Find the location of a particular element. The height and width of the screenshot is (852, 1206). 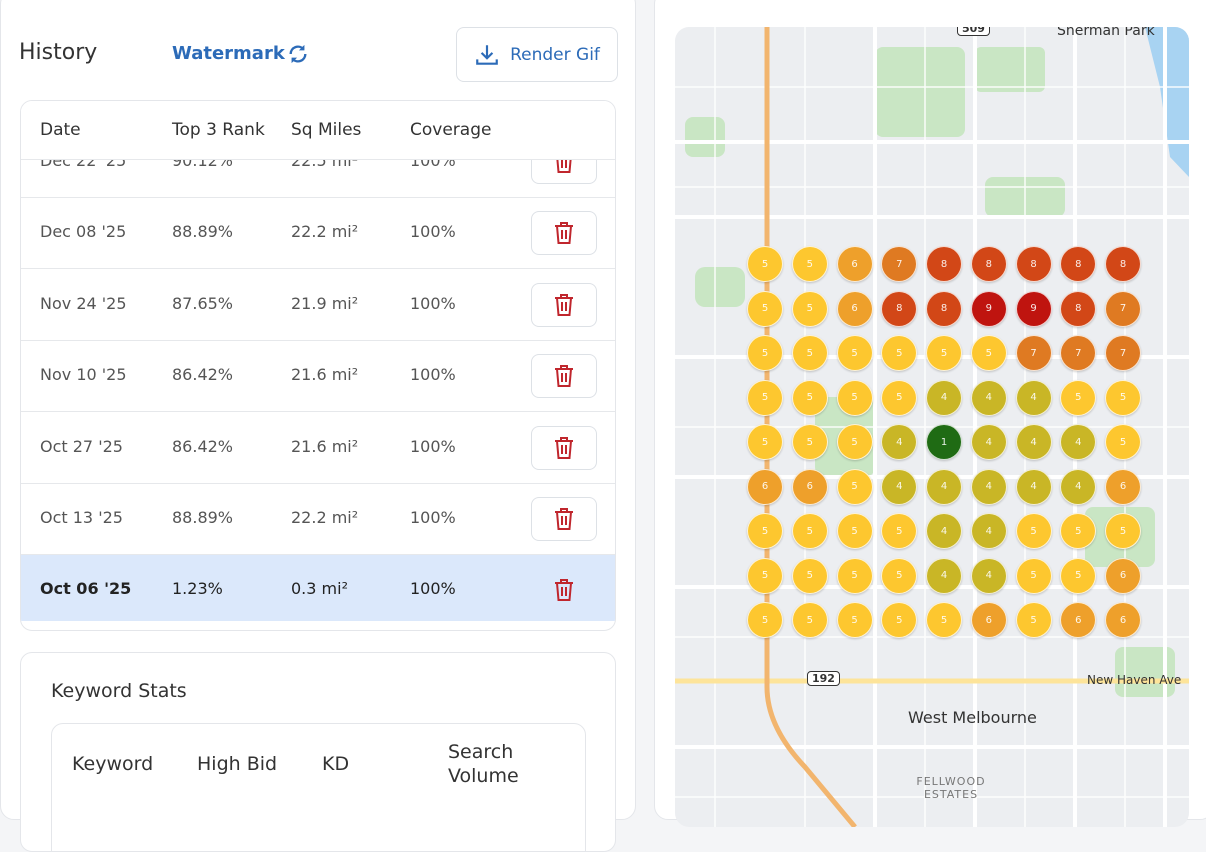

refresh-icon is located at coordinates (298, 54).